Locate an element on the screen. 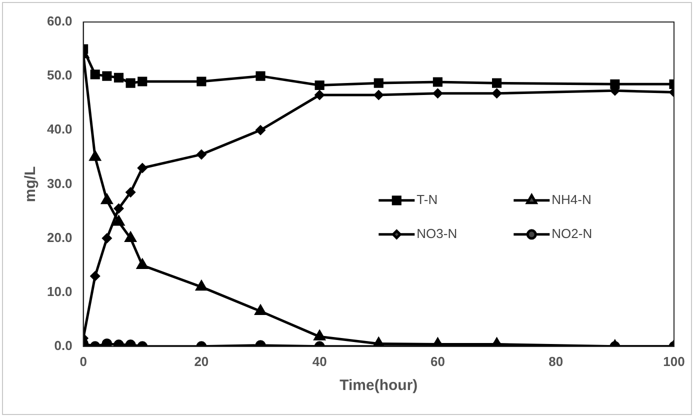 Image resolution: width=696 pixels, height=419 pixels. y-tick-label: 20.0 is located at coordinates (59, 237).